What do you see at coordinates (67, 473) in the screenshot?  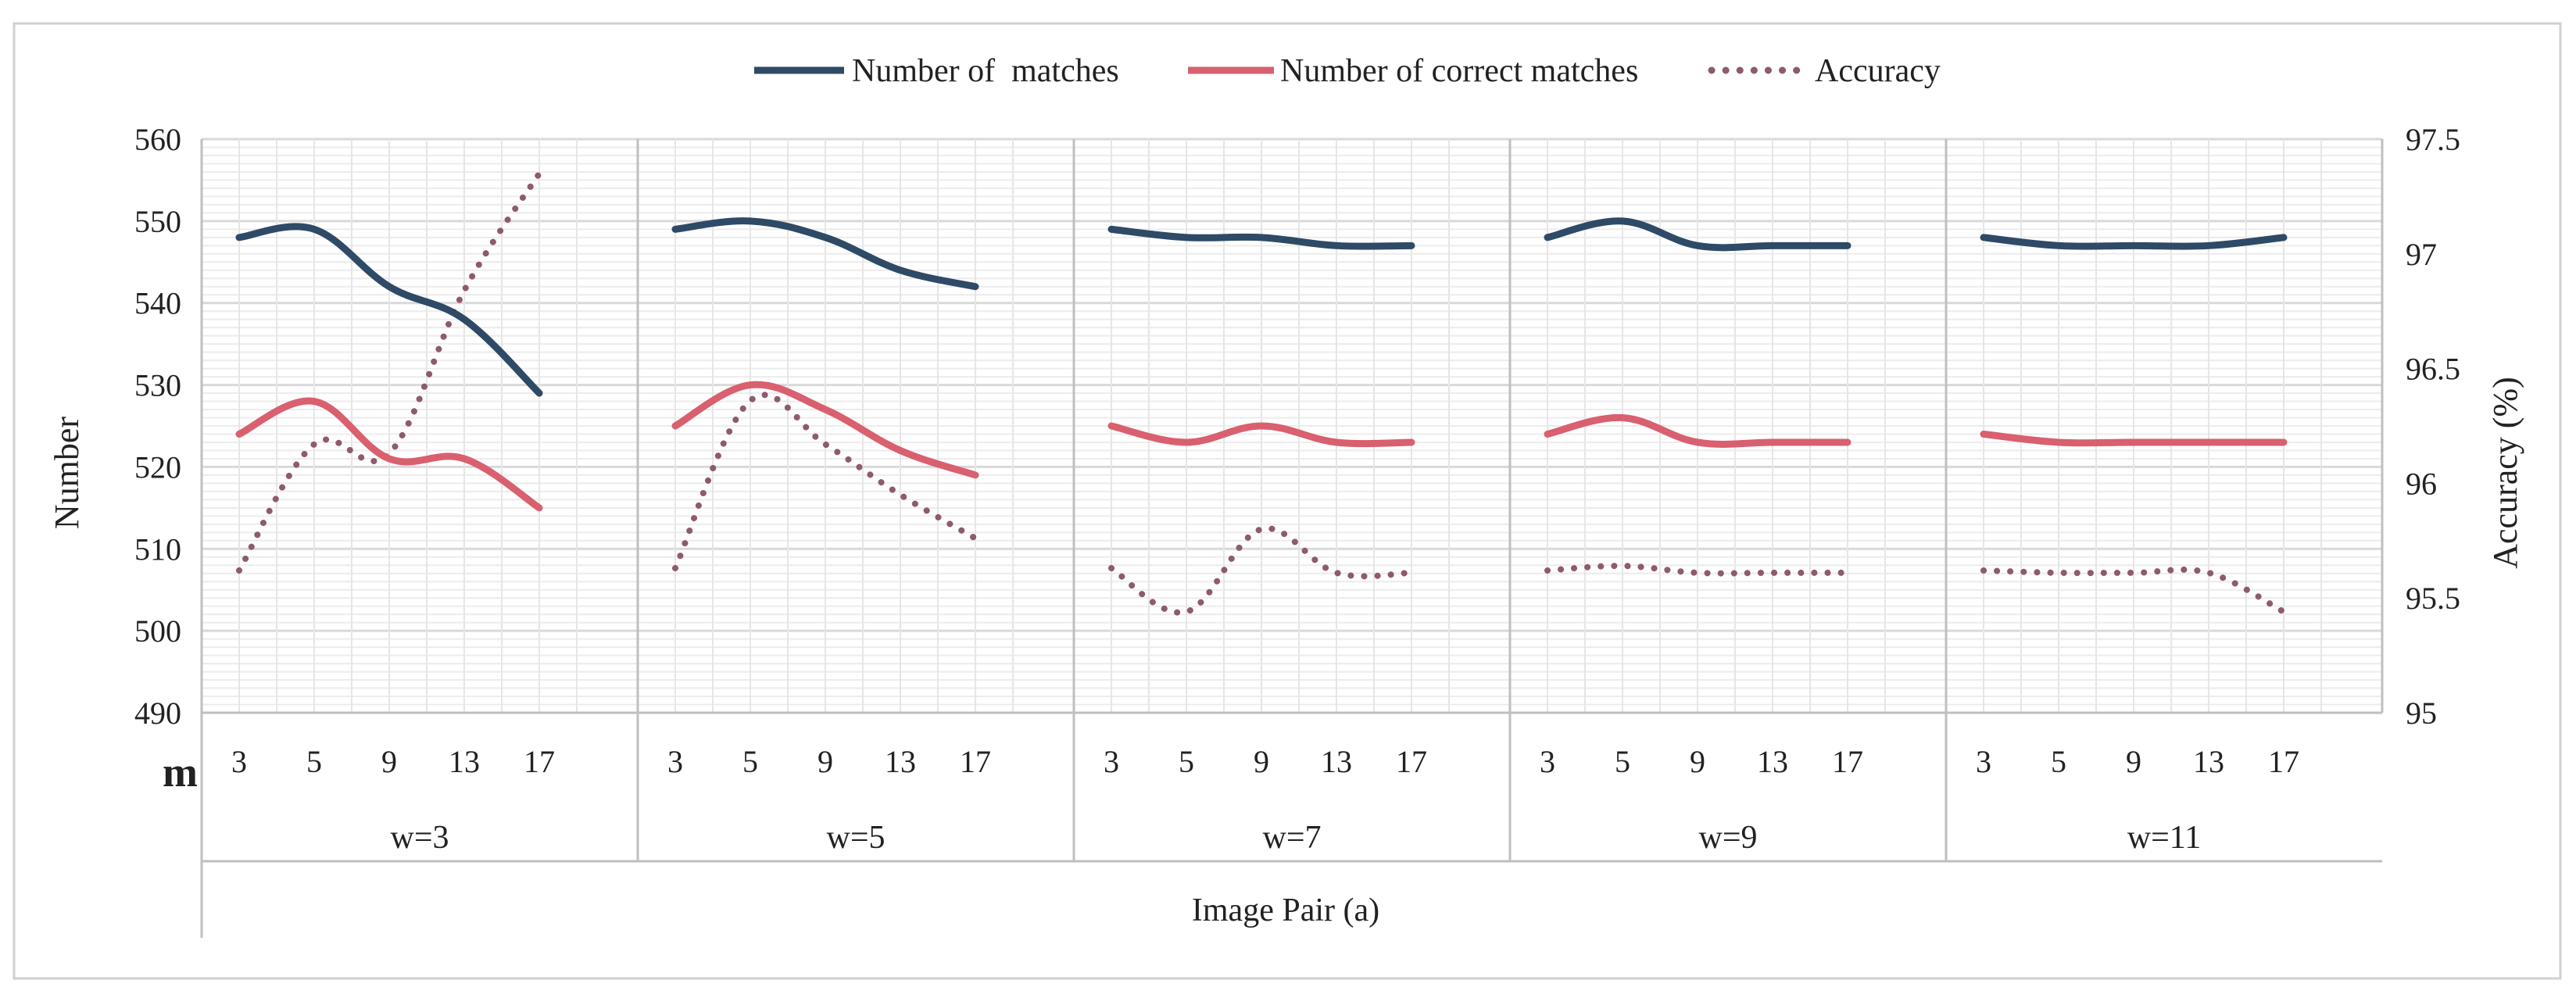 I see `y-axis-title: Number` at bounding box center [67, 473].